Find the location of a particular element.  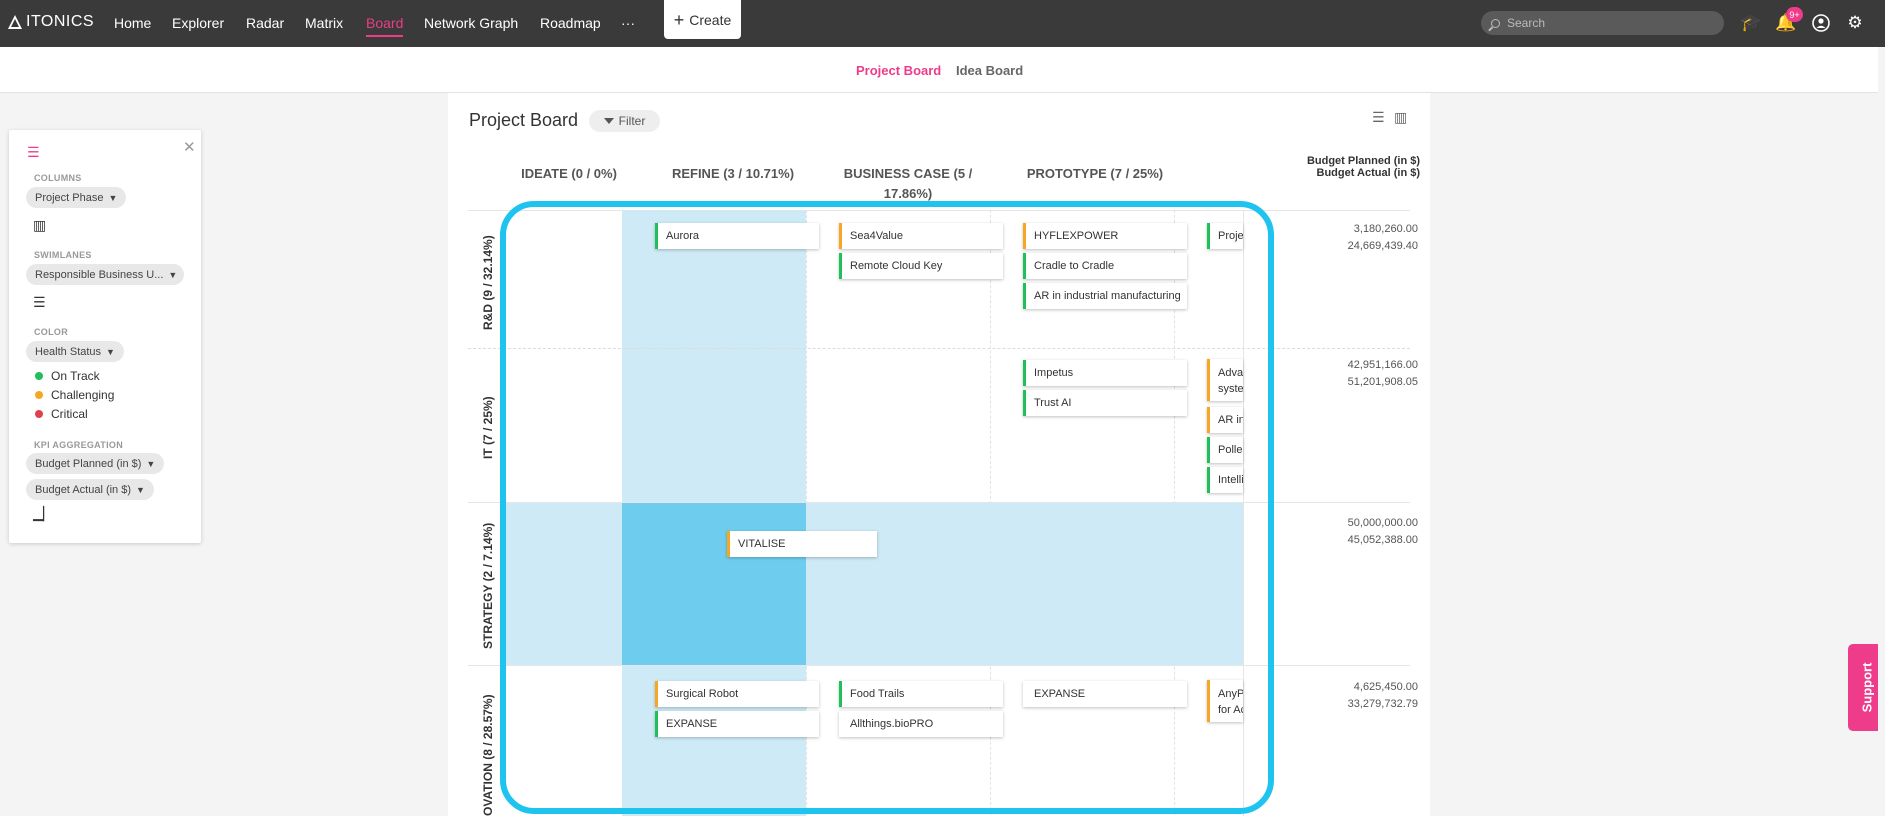

nav-roadmap: Roadmap is located at coordinates (570, 23).